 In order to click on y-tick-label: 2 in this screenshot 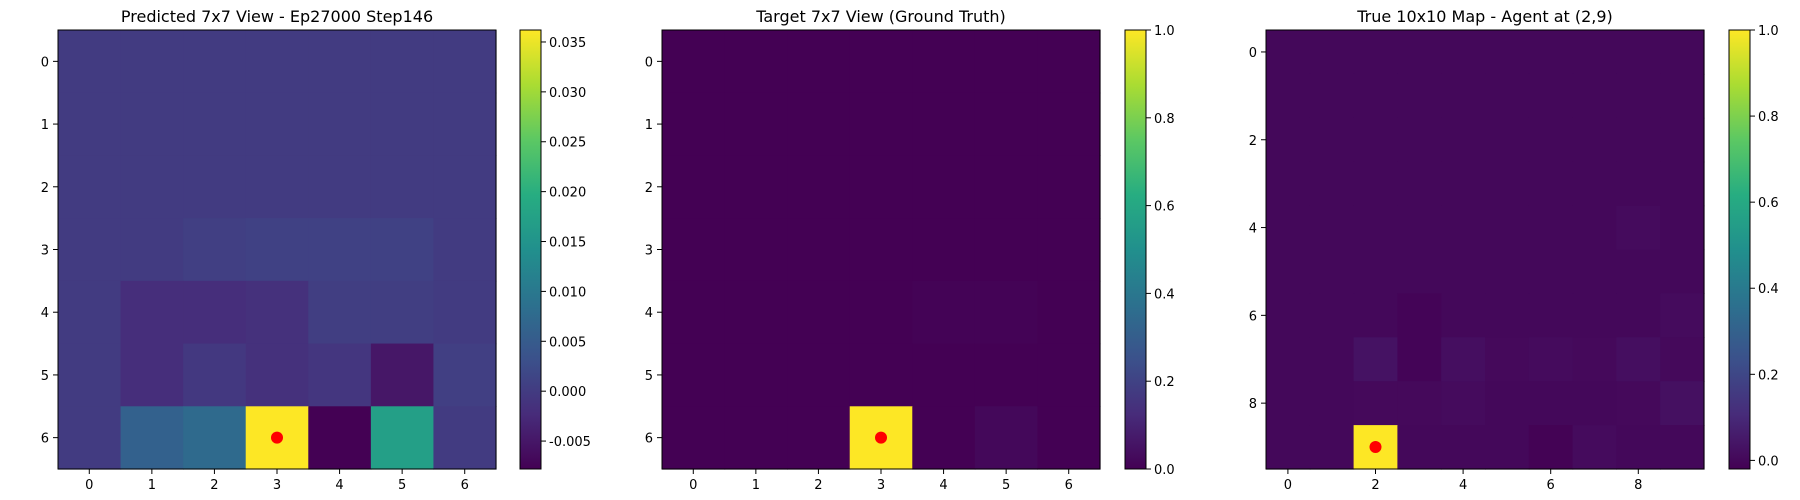, I will do `click(45, 188)`.